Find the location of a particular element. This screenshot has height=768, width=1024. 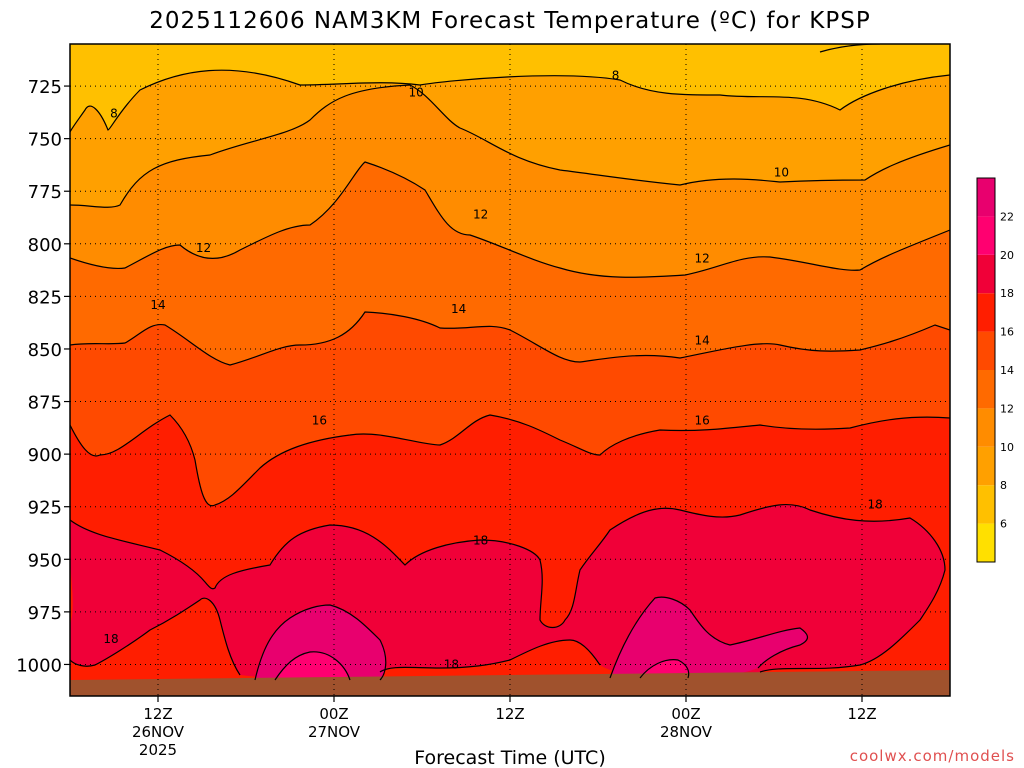

contour-16-line is located at coordinates (510, 460).